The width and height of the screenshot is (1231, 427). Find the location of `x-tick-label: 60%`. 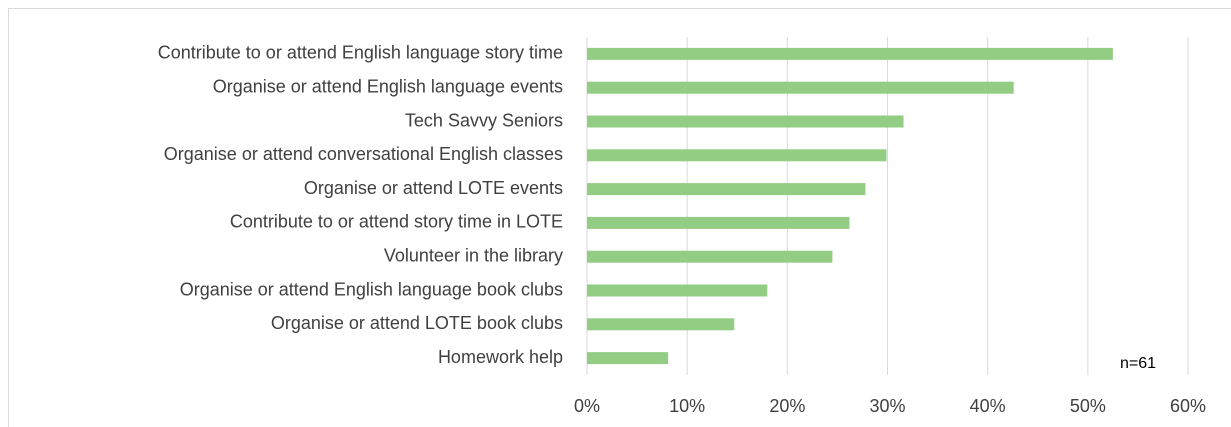

x-tick-label: 60% is located at coordinates (1188, 406).